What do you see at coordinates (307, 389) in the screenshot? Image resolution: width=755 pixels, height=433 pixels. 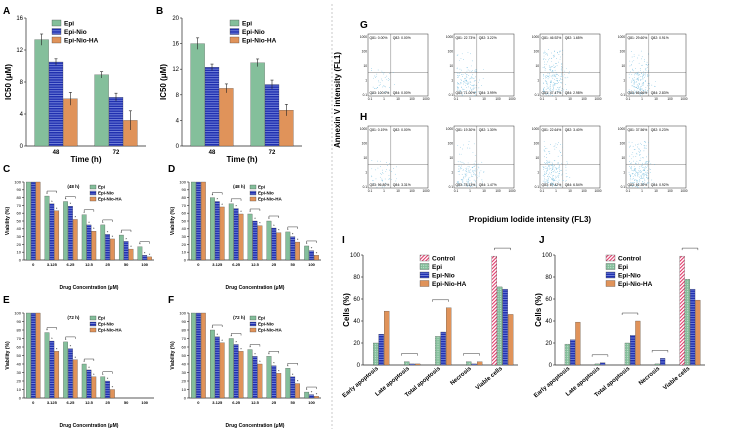 I see `significance-mark-f: *` at bounding box center [307, 389].